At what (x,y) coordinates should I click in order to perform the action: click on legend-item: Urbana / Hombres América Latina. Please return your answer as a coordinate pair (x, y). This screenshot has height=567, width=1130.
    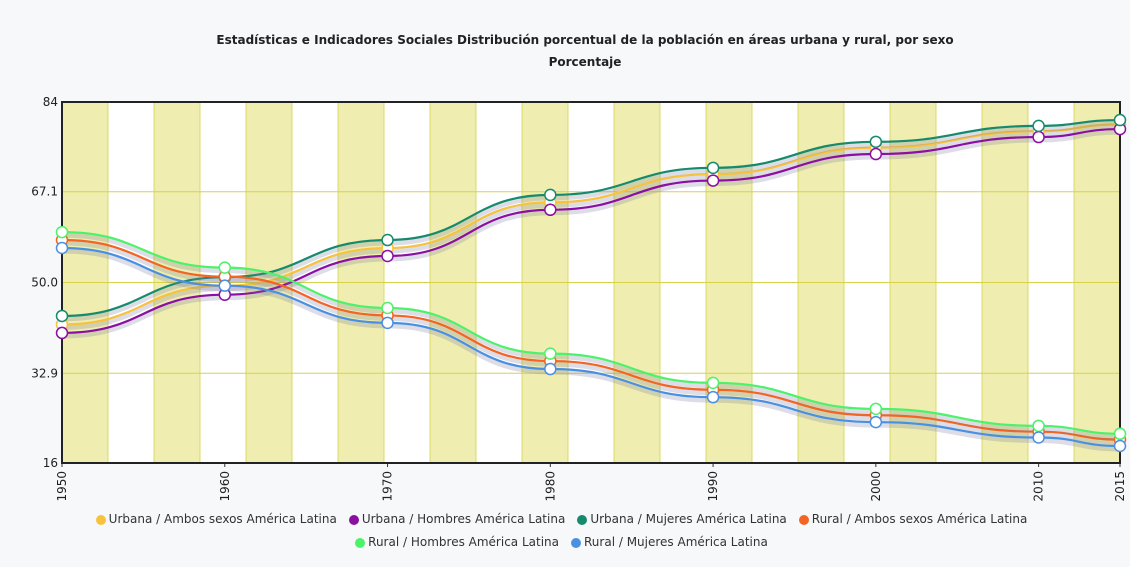
    Looking at the image, I should click on (457, 519).